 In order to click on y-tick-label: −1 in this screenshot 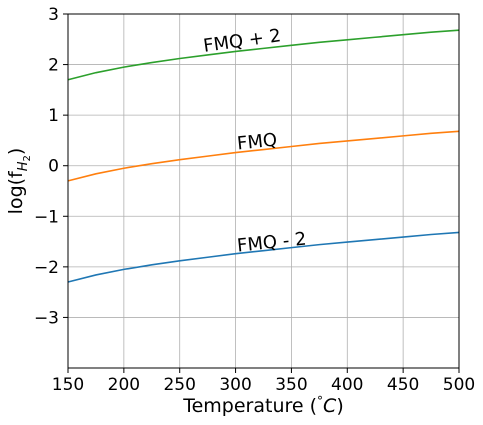, I will do `click(46, 217)`.